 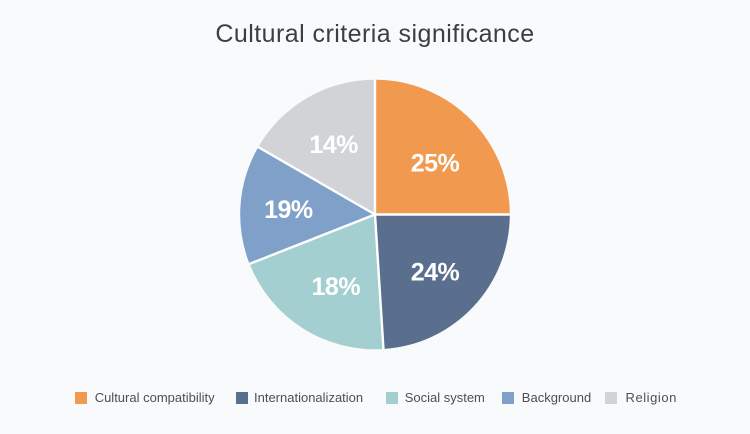 I want to click on svg-text: 18%, so click(x=336, y=287).